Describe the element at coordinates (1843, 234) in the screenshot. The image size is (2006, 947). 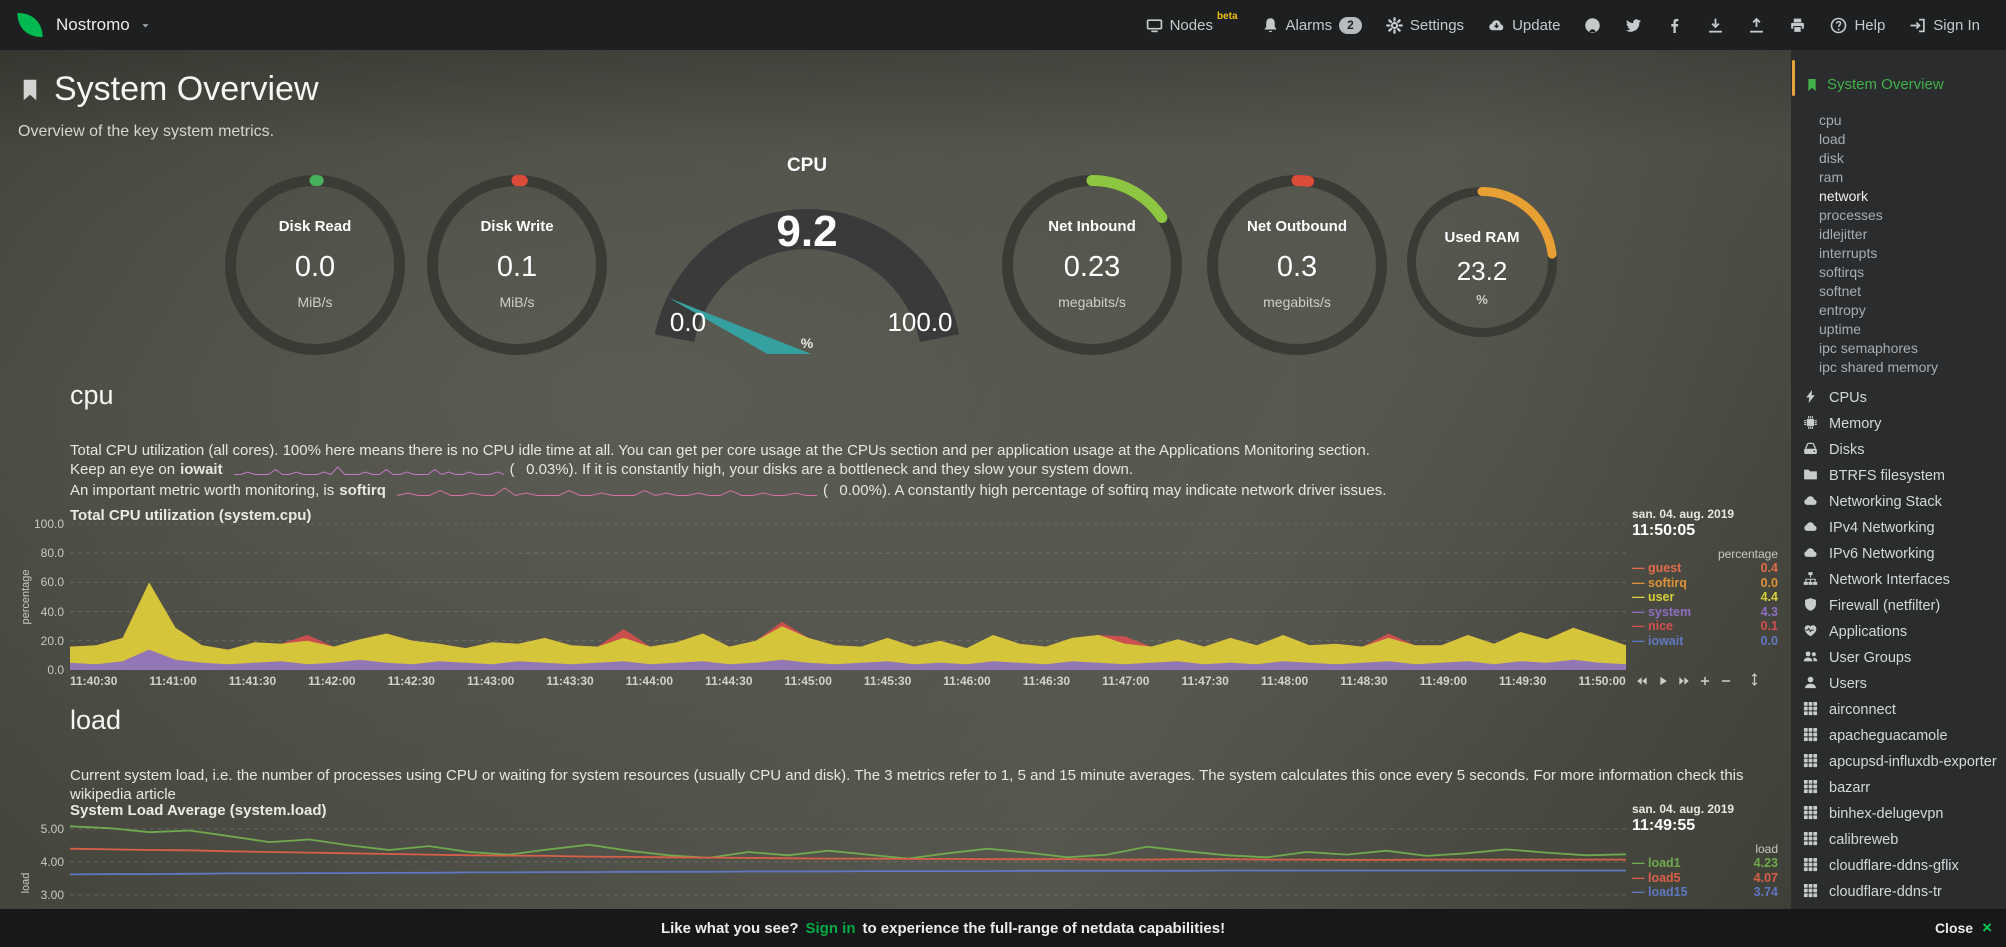
I see `sidebar-item-idlejitter: idlejitter` at that location.